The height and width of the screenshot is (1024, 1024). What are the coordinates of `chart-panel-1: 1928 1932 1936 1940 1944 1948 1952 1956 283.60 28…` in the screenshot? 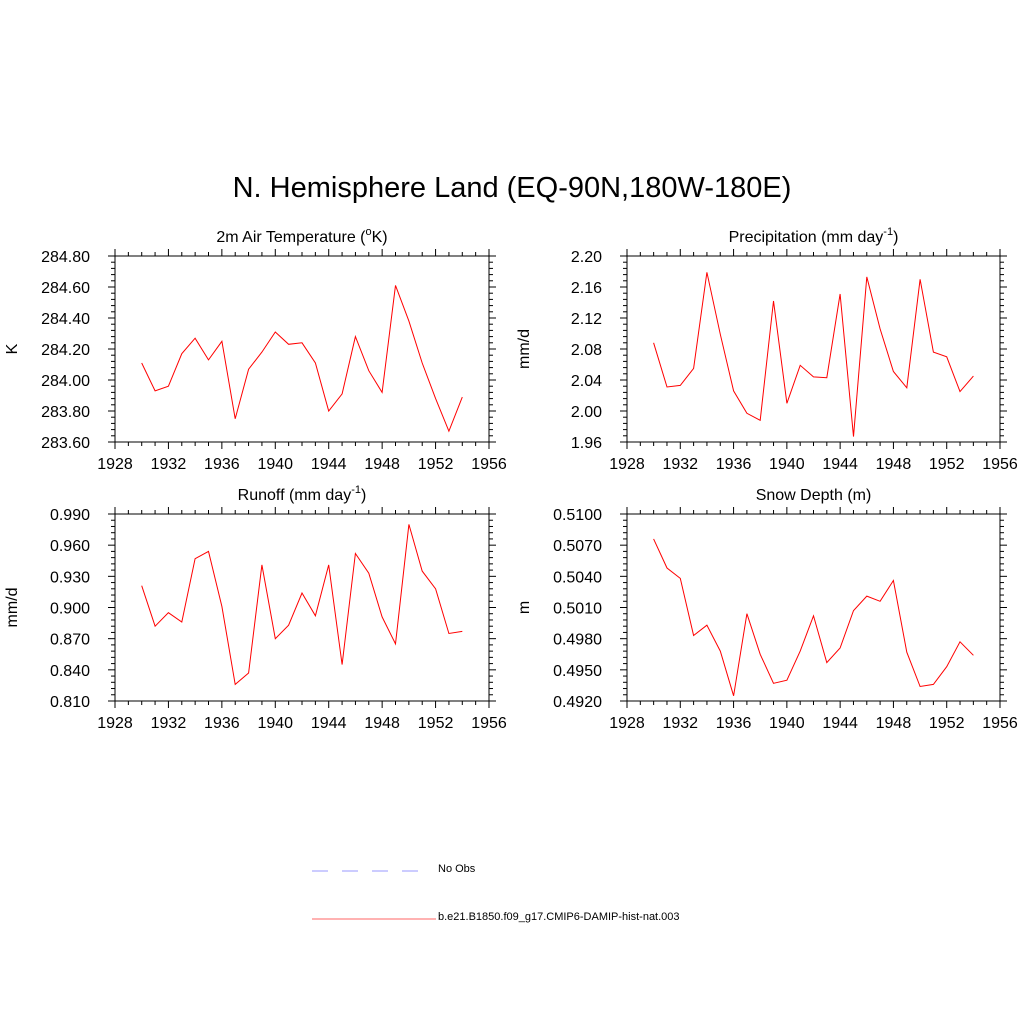 It's located at (255, 349).